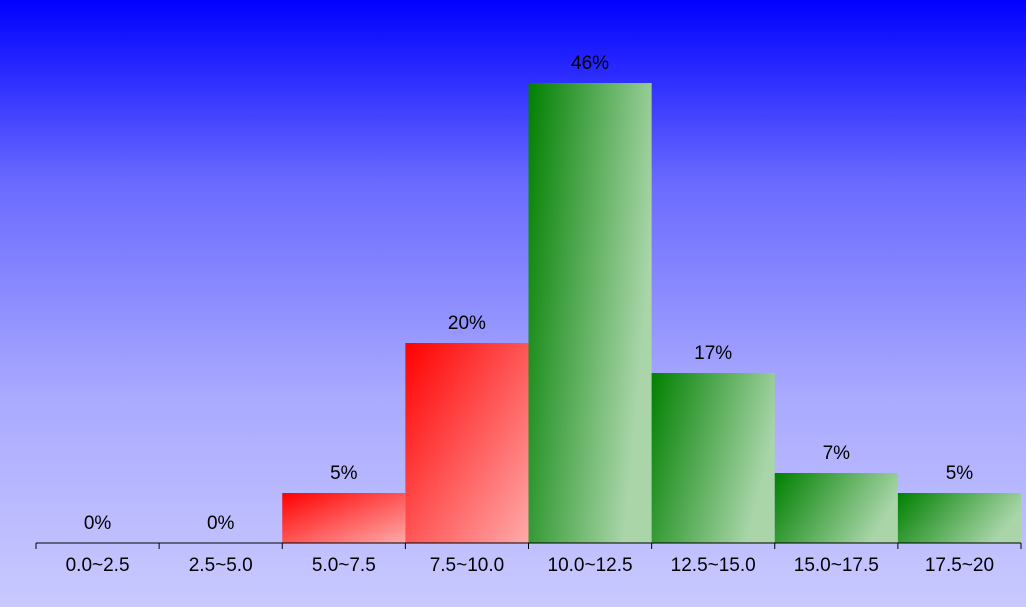 The image size is (1026, 607). Describe the element at coordinates (836, 565) in the screenshot. I see `x-tick-label: 15.0~17.5` at that location.